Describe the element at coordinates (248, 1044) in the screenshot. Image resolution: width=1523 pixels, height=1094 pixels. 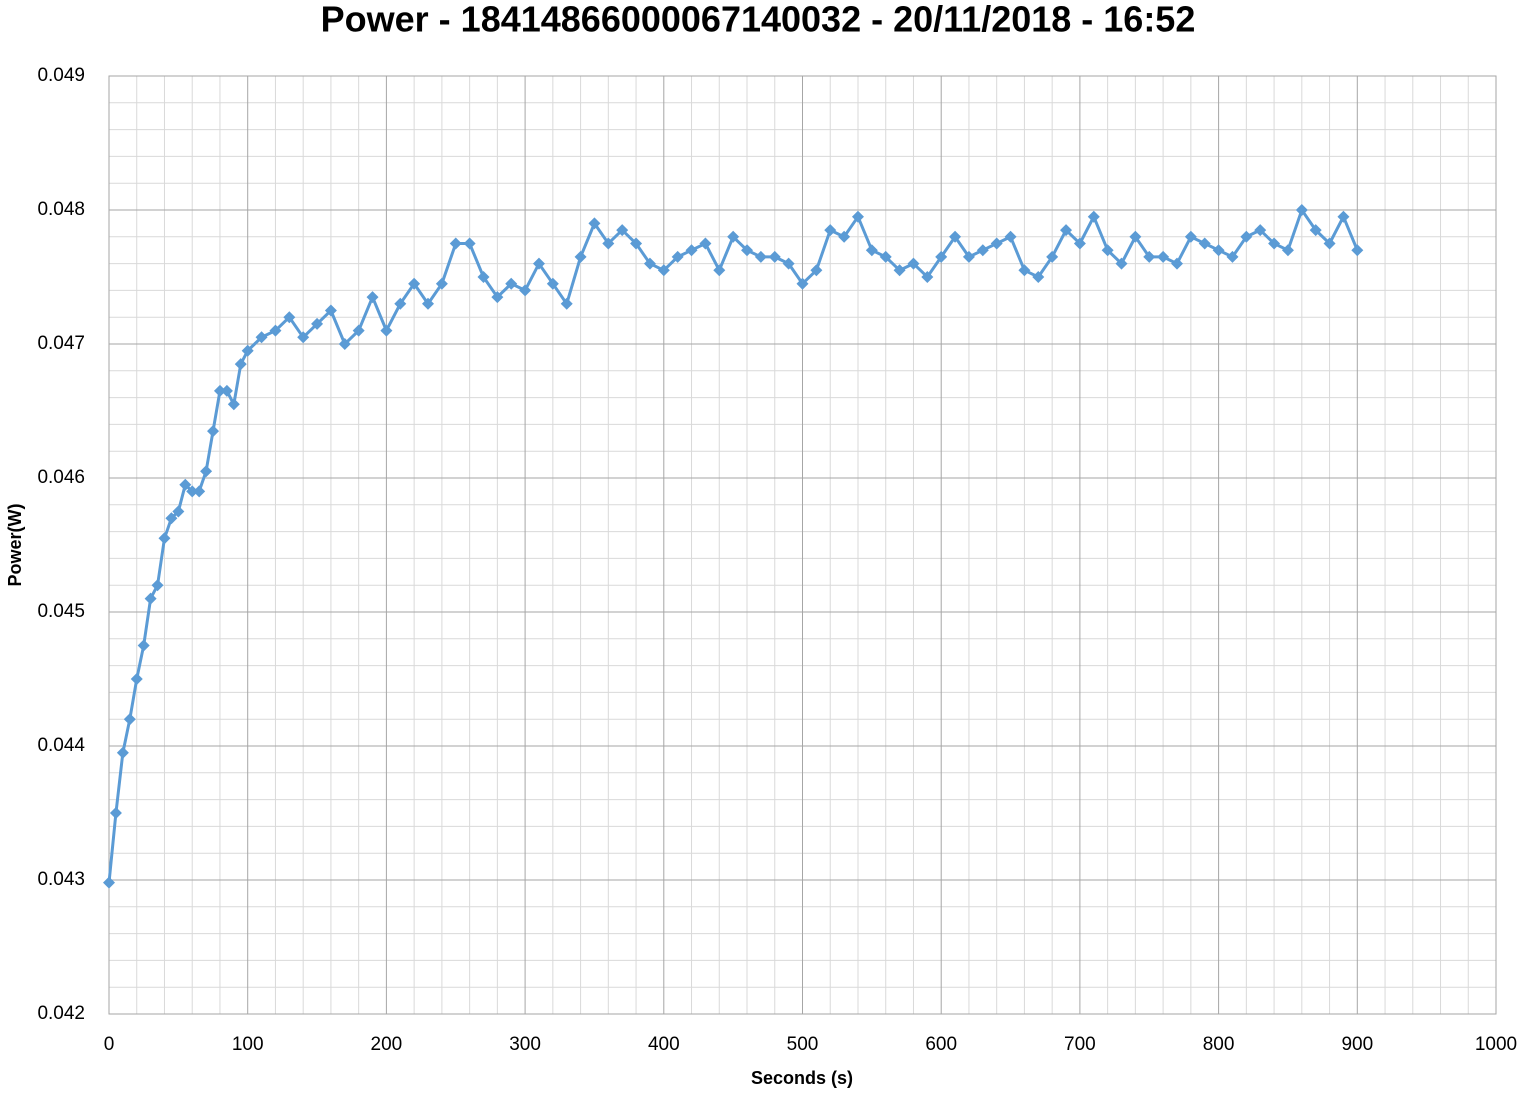
I see `x-tick-label: 100` at that location.